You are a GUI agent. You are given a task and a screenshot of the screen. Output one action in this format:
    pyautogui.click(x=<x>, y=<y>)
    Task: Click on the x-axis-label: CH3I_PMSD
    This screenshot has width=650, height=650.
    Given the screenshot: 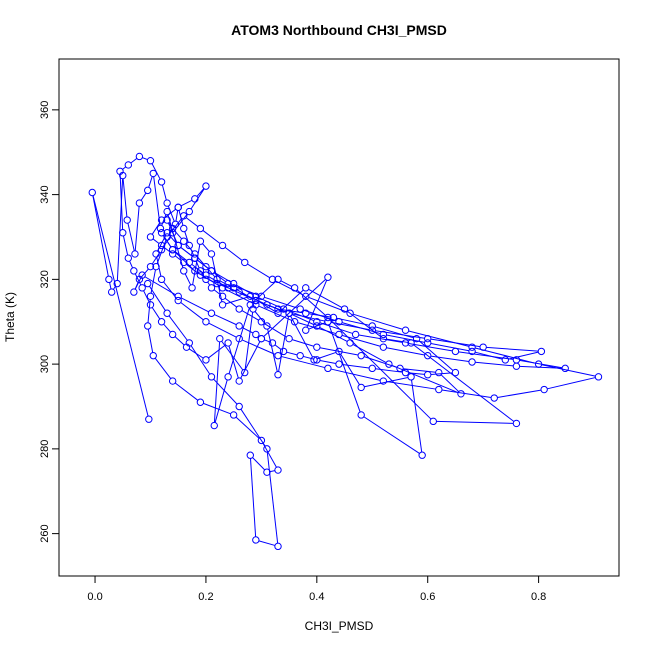 What is the action you would take?
    pyautogui.click(x=339, y=626)
    